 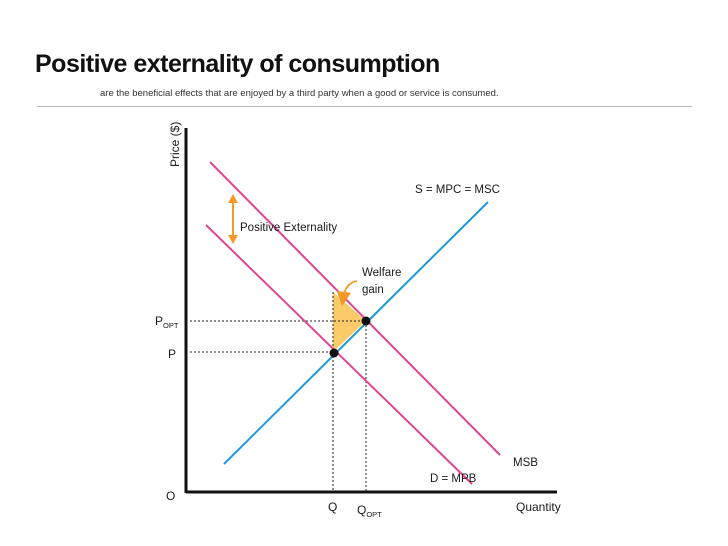 I want to click on q-opt-label-main: Q, so click(x=361, y=510).